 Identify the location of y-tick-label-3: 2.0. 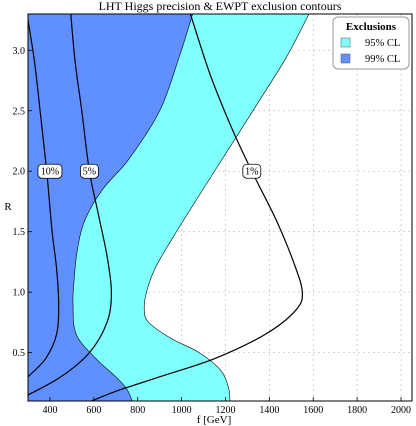
(19, 172).